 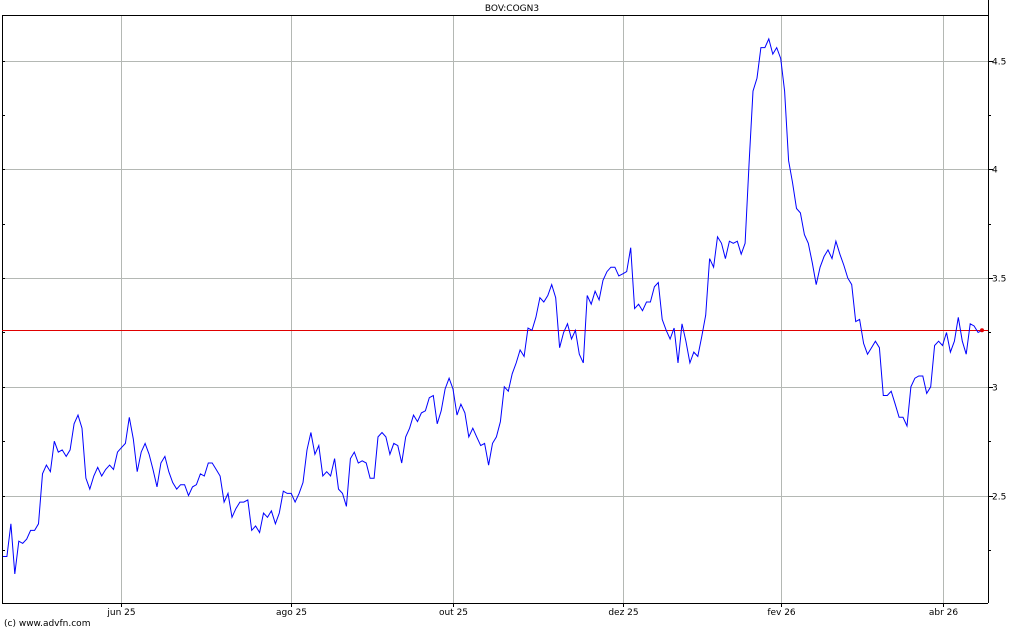 What do you see at coordinates (995, 389) in the screenshot?
I see `y-tick-label: 3` at bounding box center [995, 389].